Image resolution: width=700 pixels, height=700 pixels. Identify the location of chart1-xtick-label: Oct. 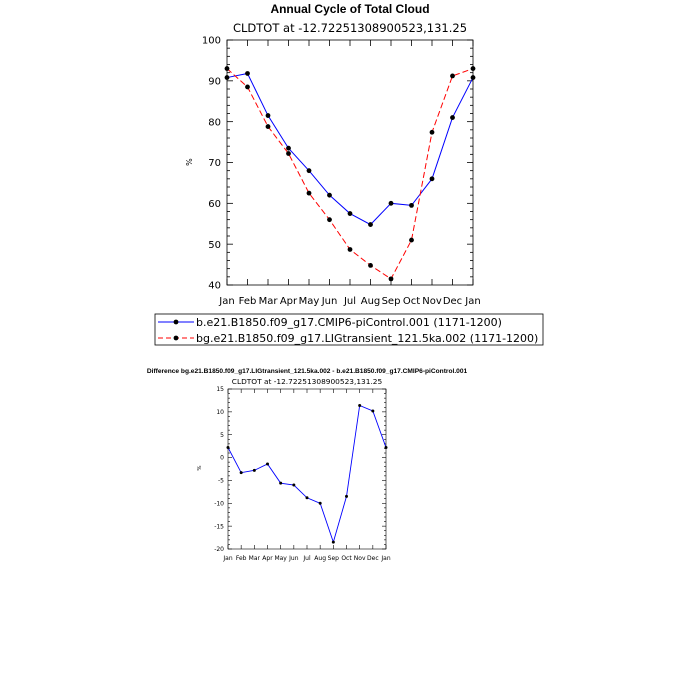
(411, 301).